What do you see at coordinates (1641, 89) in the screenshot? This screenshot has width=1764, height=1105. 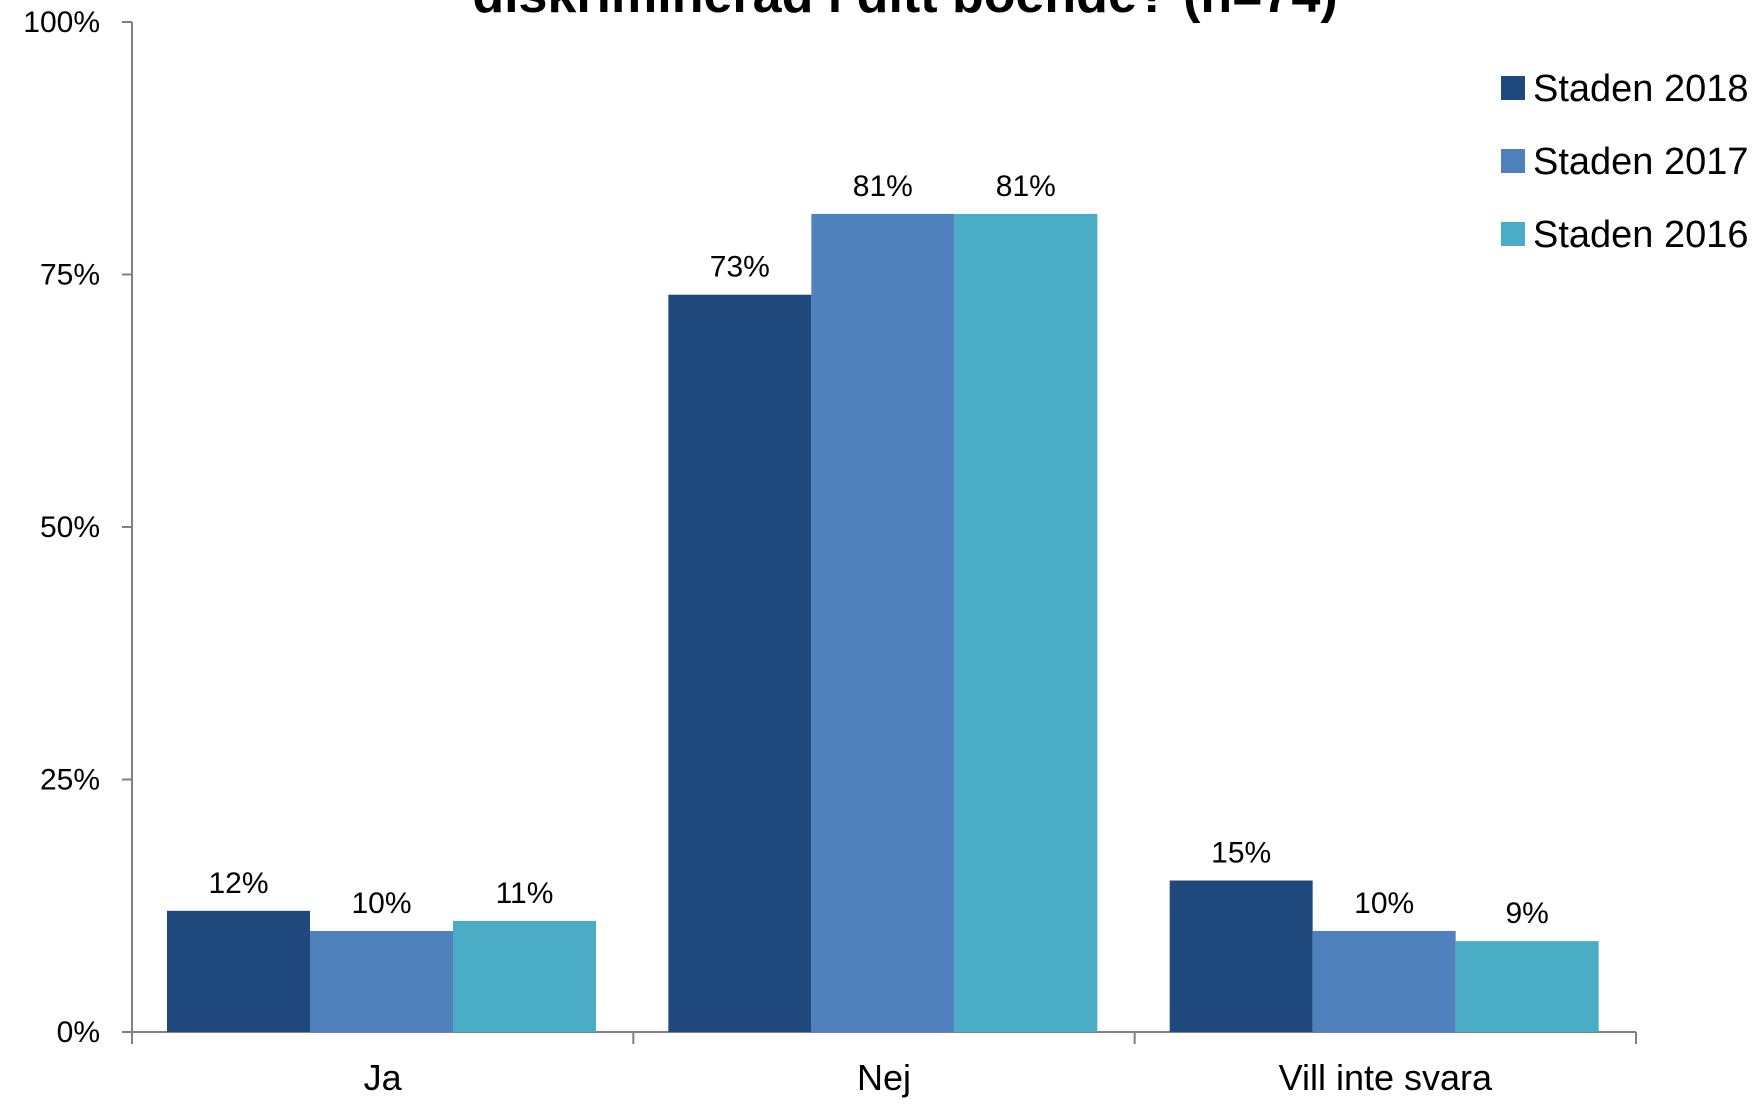 I see `legend-label: Staden 2018` at bounding box center [1641, 89].